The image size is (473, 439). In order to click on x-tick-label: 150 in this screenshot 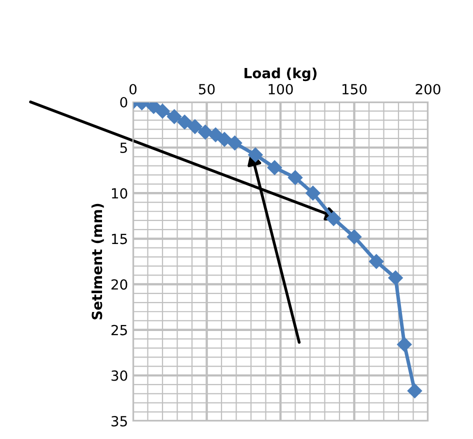, I will do `click(354, 89)`.